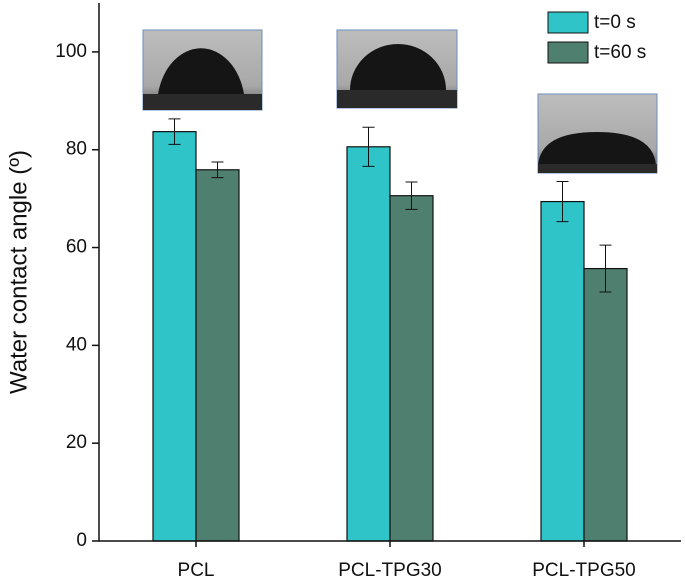 The width and height of the screenshot is (685, 586). What do you see at coordinates (196, 570) in the screenshot?
I see `x-tick-label: PCL` at bounding box center [196, 570].